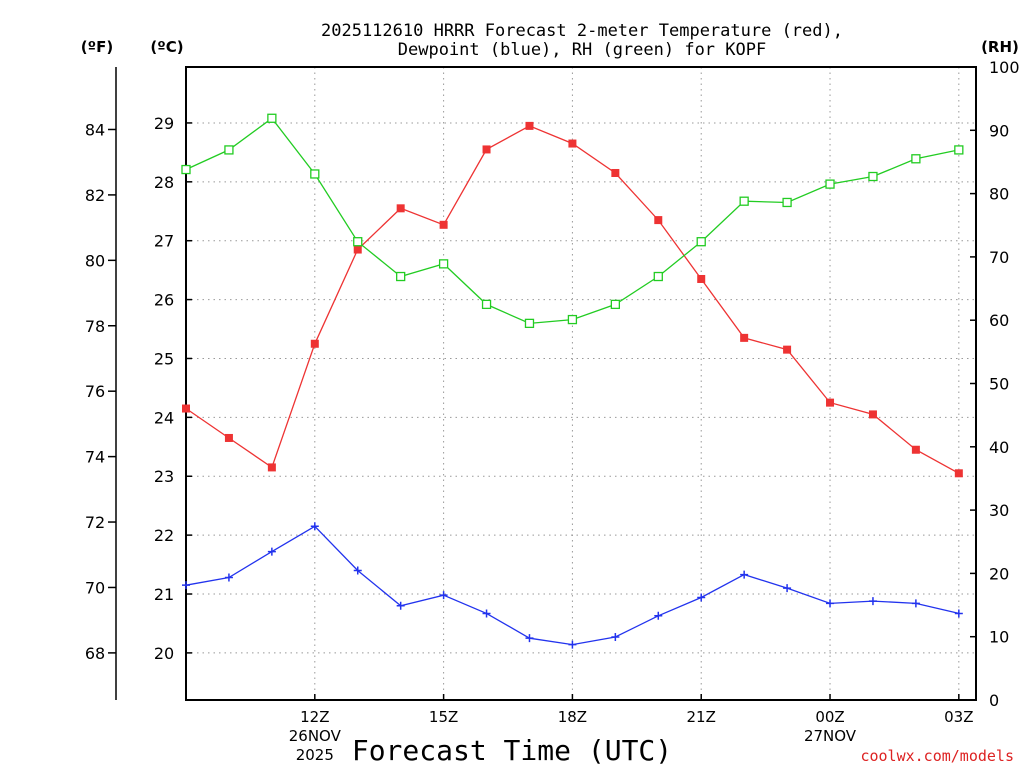  What do you see at coordinates (999, 257) in the screenshot?
I see `rh-tick-label: 70` at bounding box center [999, 257].